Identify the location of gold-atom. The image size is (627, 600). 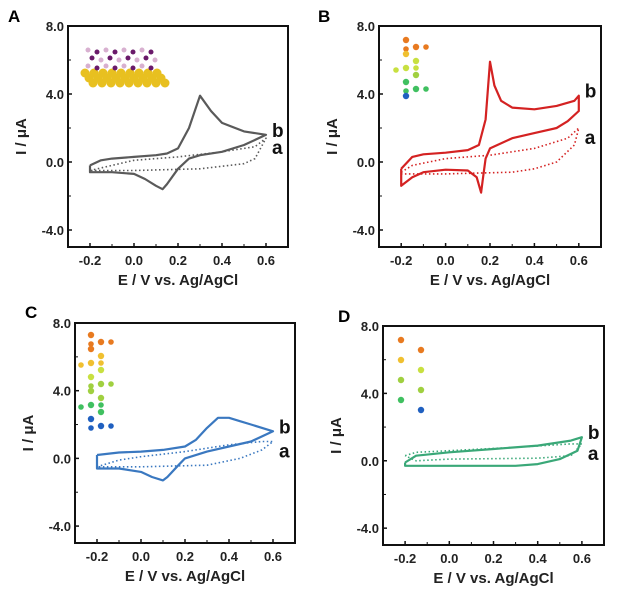
(165, 83).